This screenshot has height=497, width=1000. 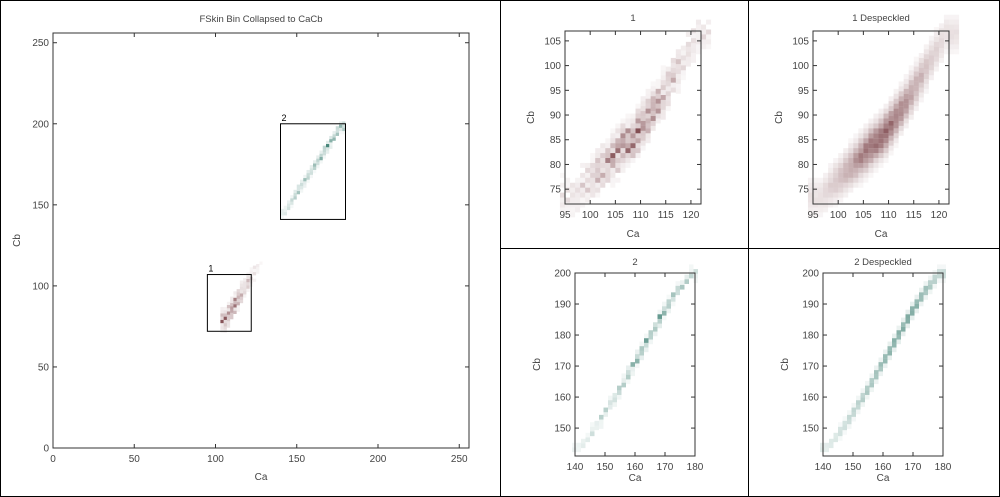 I want to click on chart-title: FSkin Bin Collapsed to CaCb, so click(x=260, y=19).